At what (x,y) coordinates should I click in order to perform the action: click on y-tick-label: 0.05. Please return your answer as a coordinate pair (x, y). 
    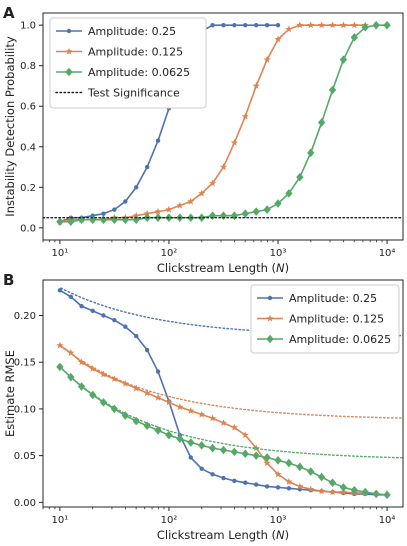
    Looking at the image, I should click on (25, 456).